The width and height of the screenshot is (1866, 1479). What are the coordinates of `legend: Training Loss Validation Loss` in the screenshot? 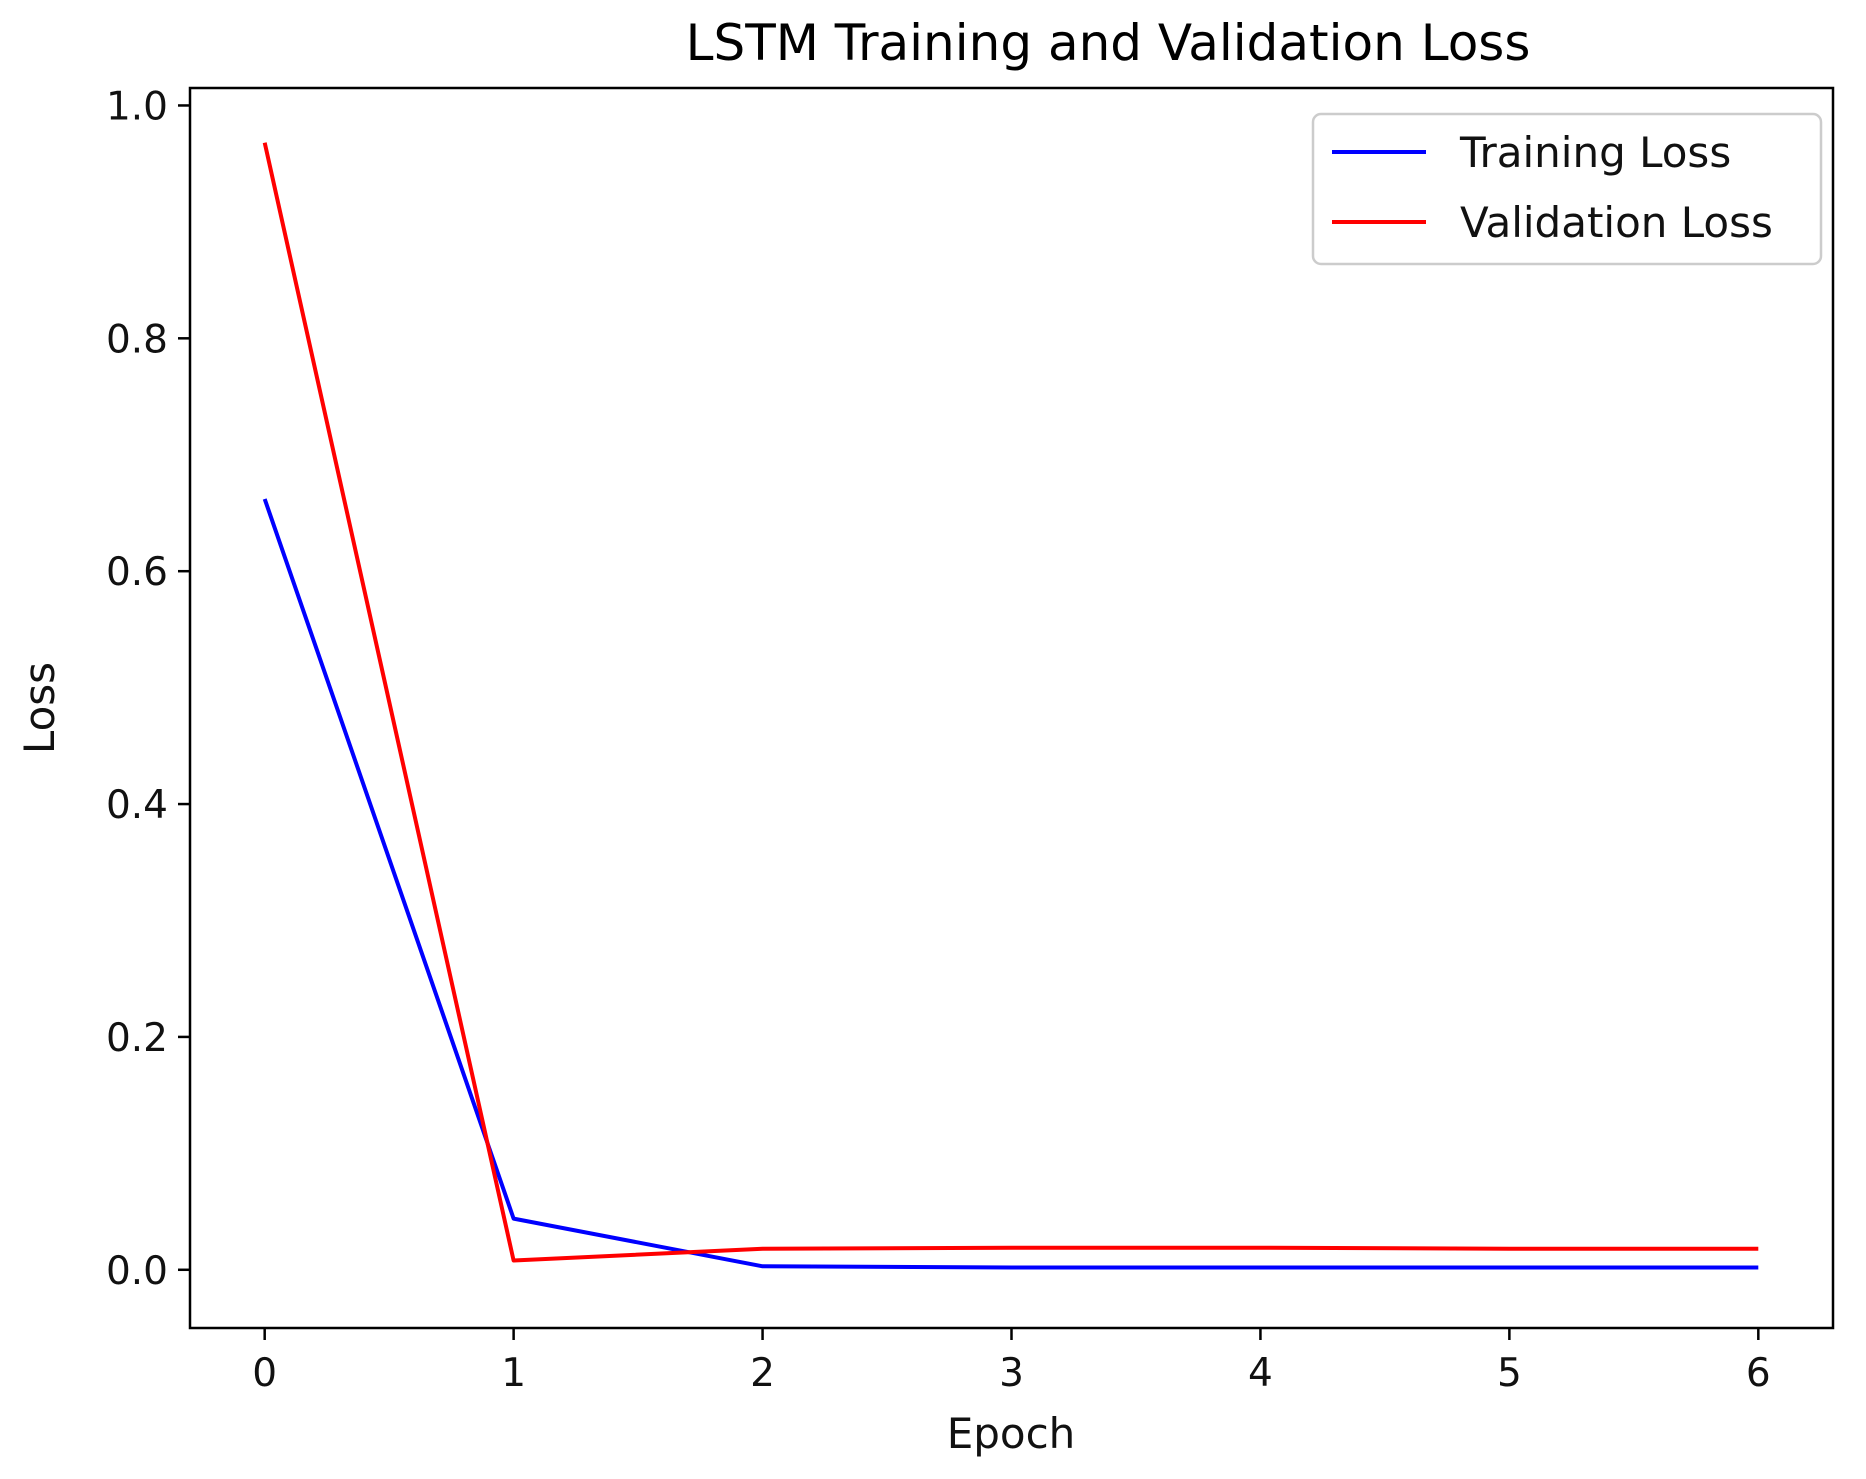 It's located at (1567, 189).